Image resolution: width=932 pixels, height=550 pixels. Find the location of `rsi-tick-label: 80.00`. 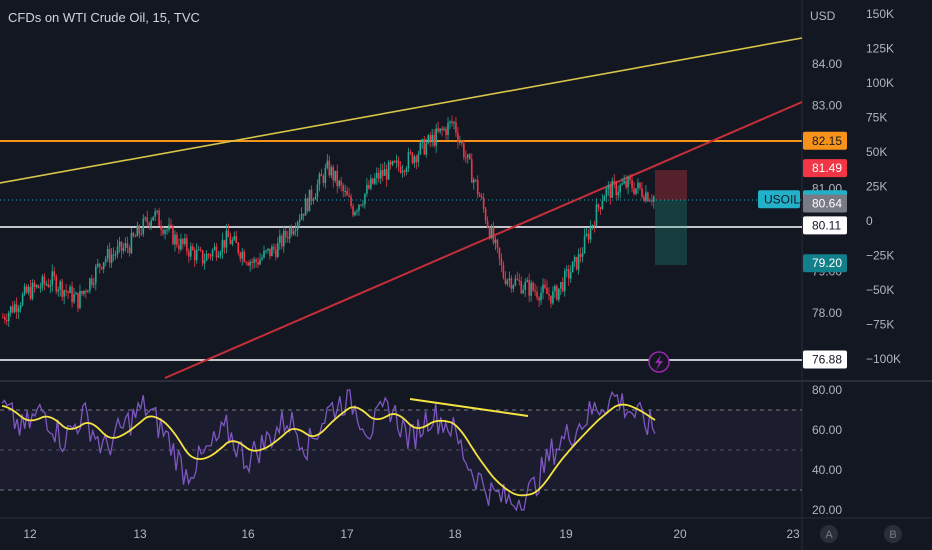

rsi-tick-label: 80.00 is located at coordinates (827, 390).